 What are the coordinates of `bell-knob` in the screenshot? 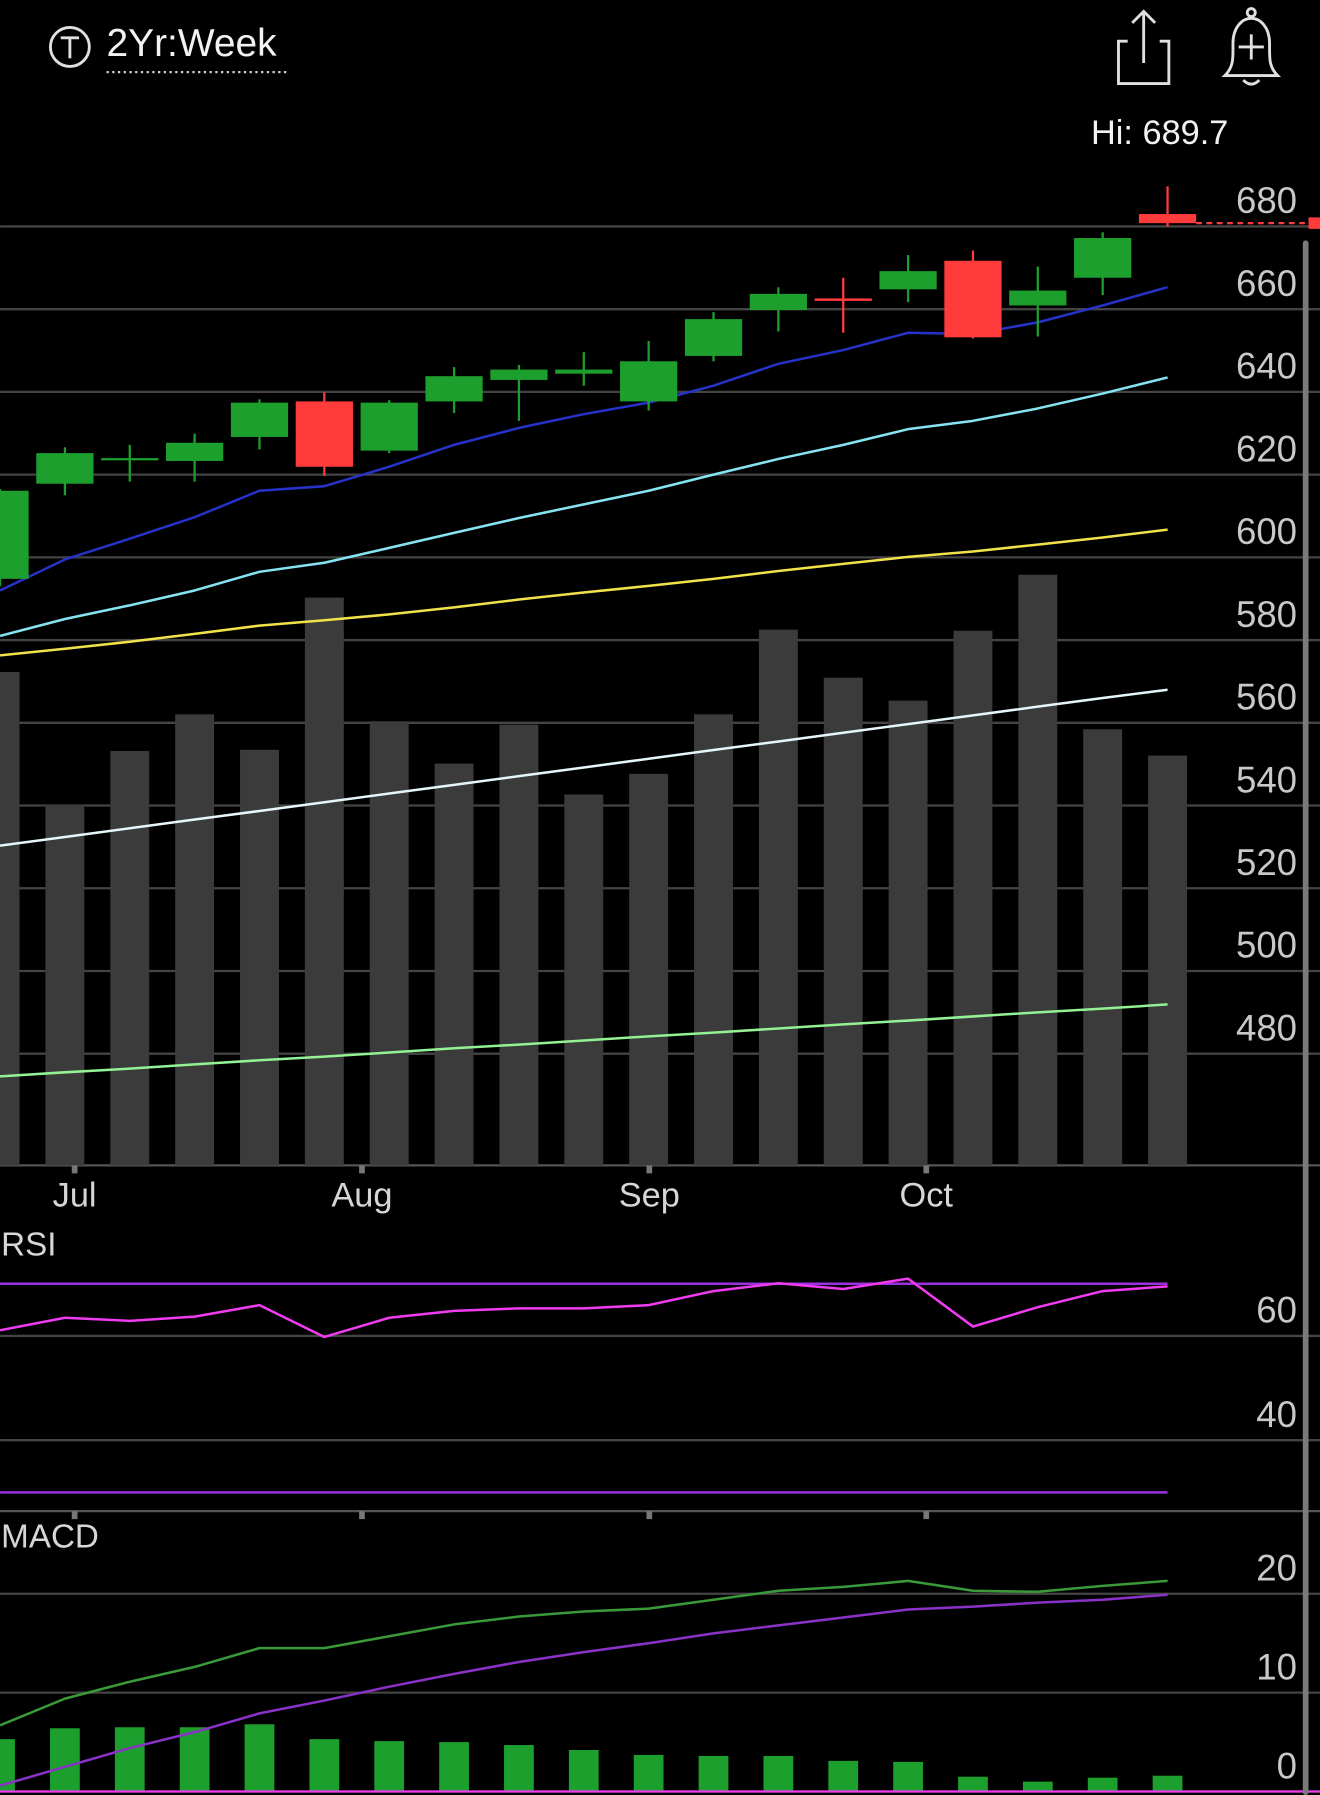 It's located at (1251, 13).